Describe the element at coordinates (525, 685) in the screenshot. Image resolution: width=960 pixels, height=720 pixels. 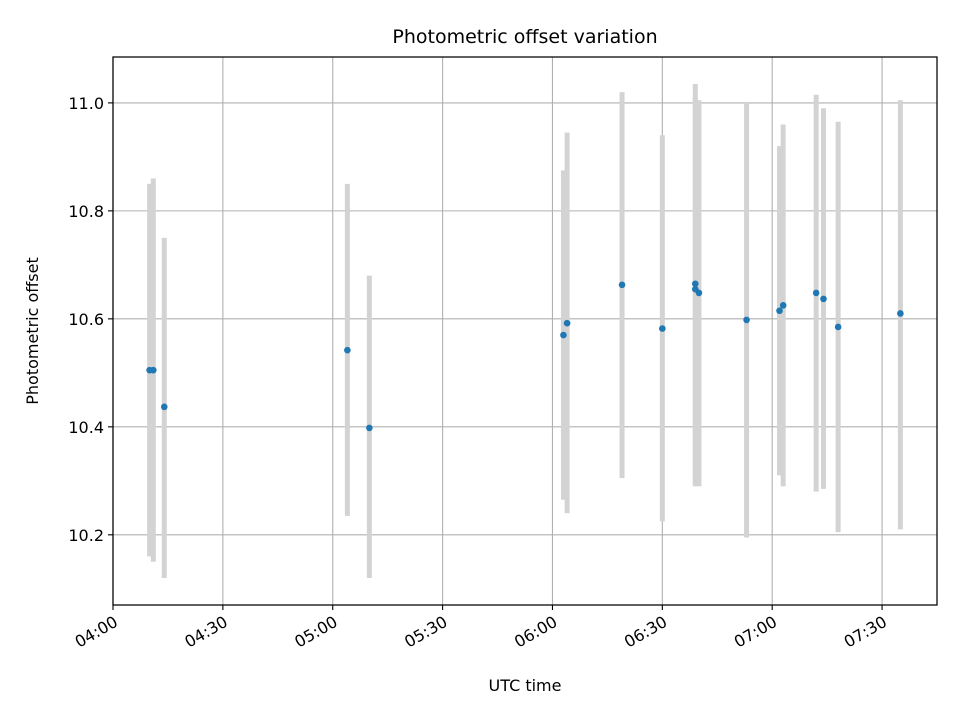
I see `x-axis-label: UTC time` at that location.